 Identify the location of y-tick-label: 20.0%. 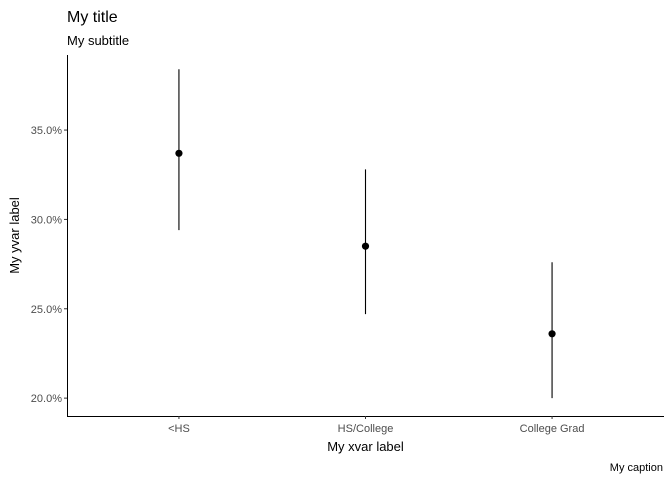
(46, 399).